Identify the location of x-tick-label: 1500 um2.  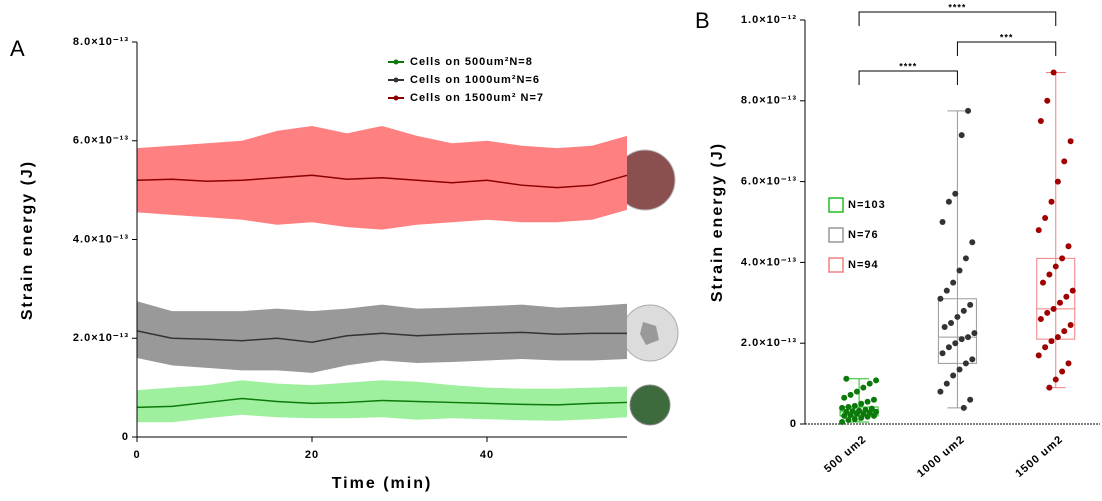
(1039, 456).